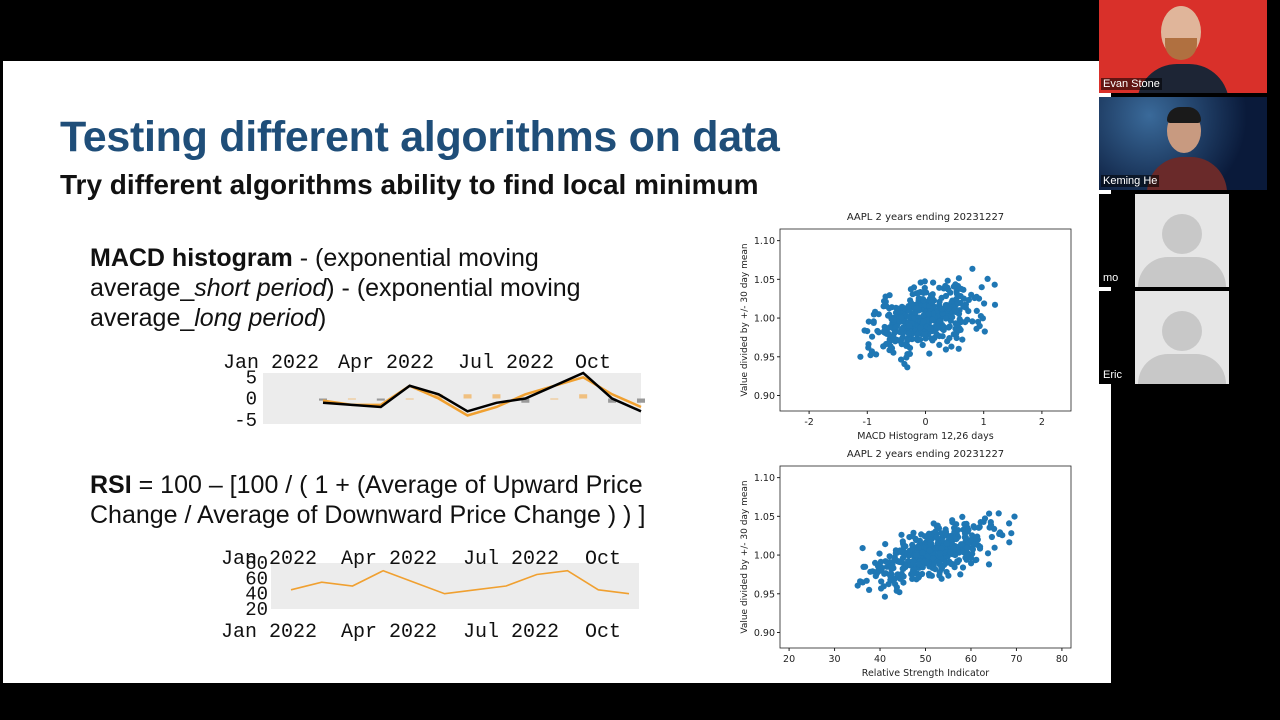  Describe the element at coordinates (603, 632) in the screenshot. I see `x-tick-label-bottom: Oct` at that location.